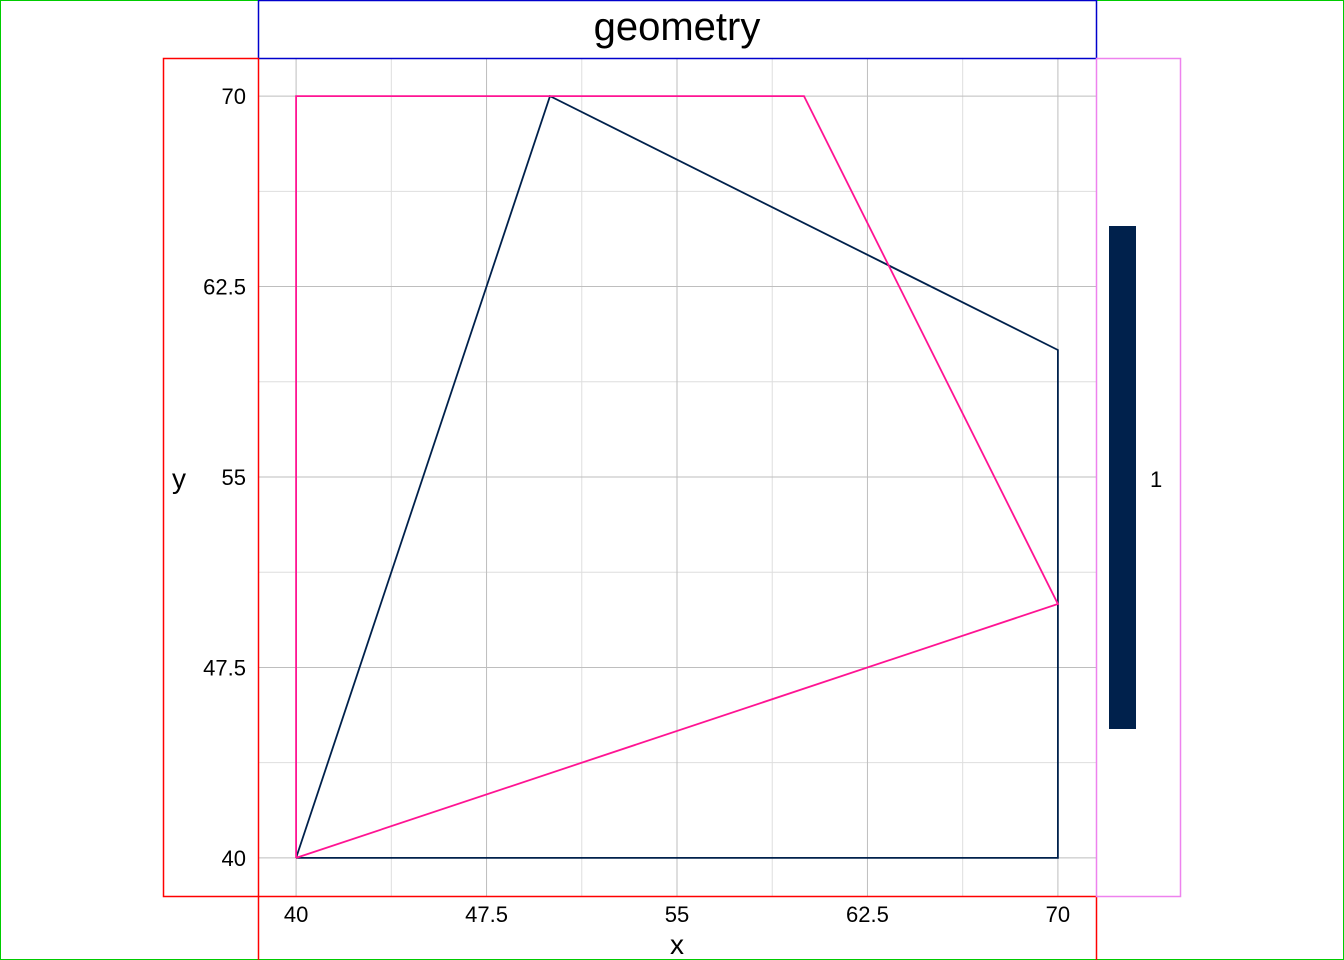 This screenshot has height=960, width=1344. Describe the element at coordinates (234, 477) in the screenshot. I see `y-tick-label: 55` at that location.